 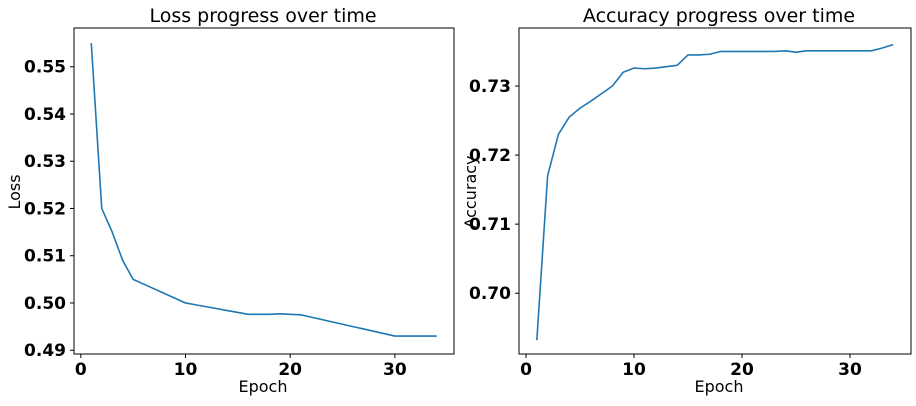 What do you see at coordinates (45, 209) in the screenshot?
I see `loss-y-tick-label: 0.52` at bounding box center [45, 209].